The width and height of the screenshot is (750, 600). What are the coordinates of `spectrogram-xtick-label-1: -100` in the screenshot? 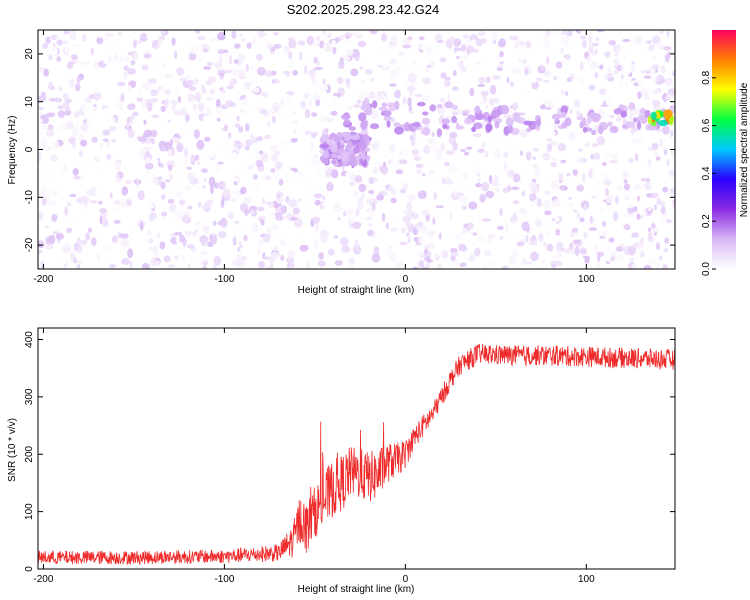 It's located at (224, 279).